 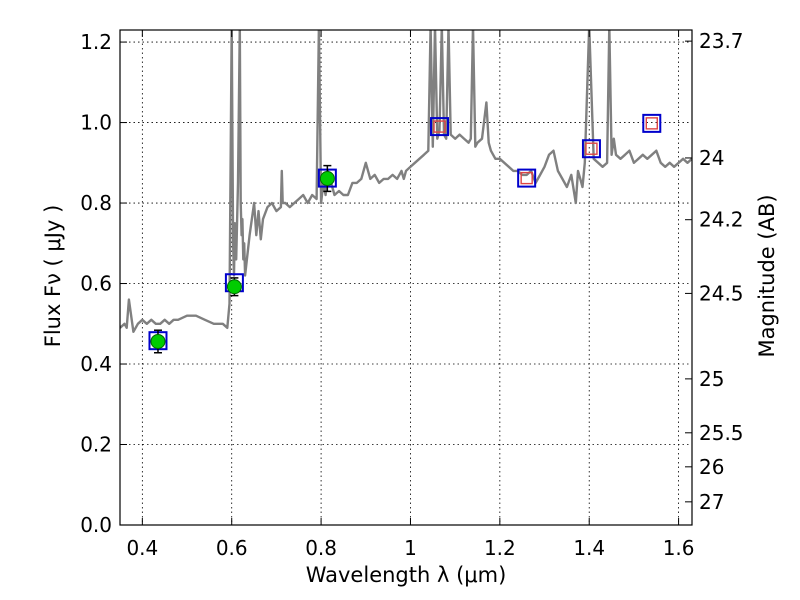 I want to click on right-tick-label: 24.5, so click(x=721, y=293).